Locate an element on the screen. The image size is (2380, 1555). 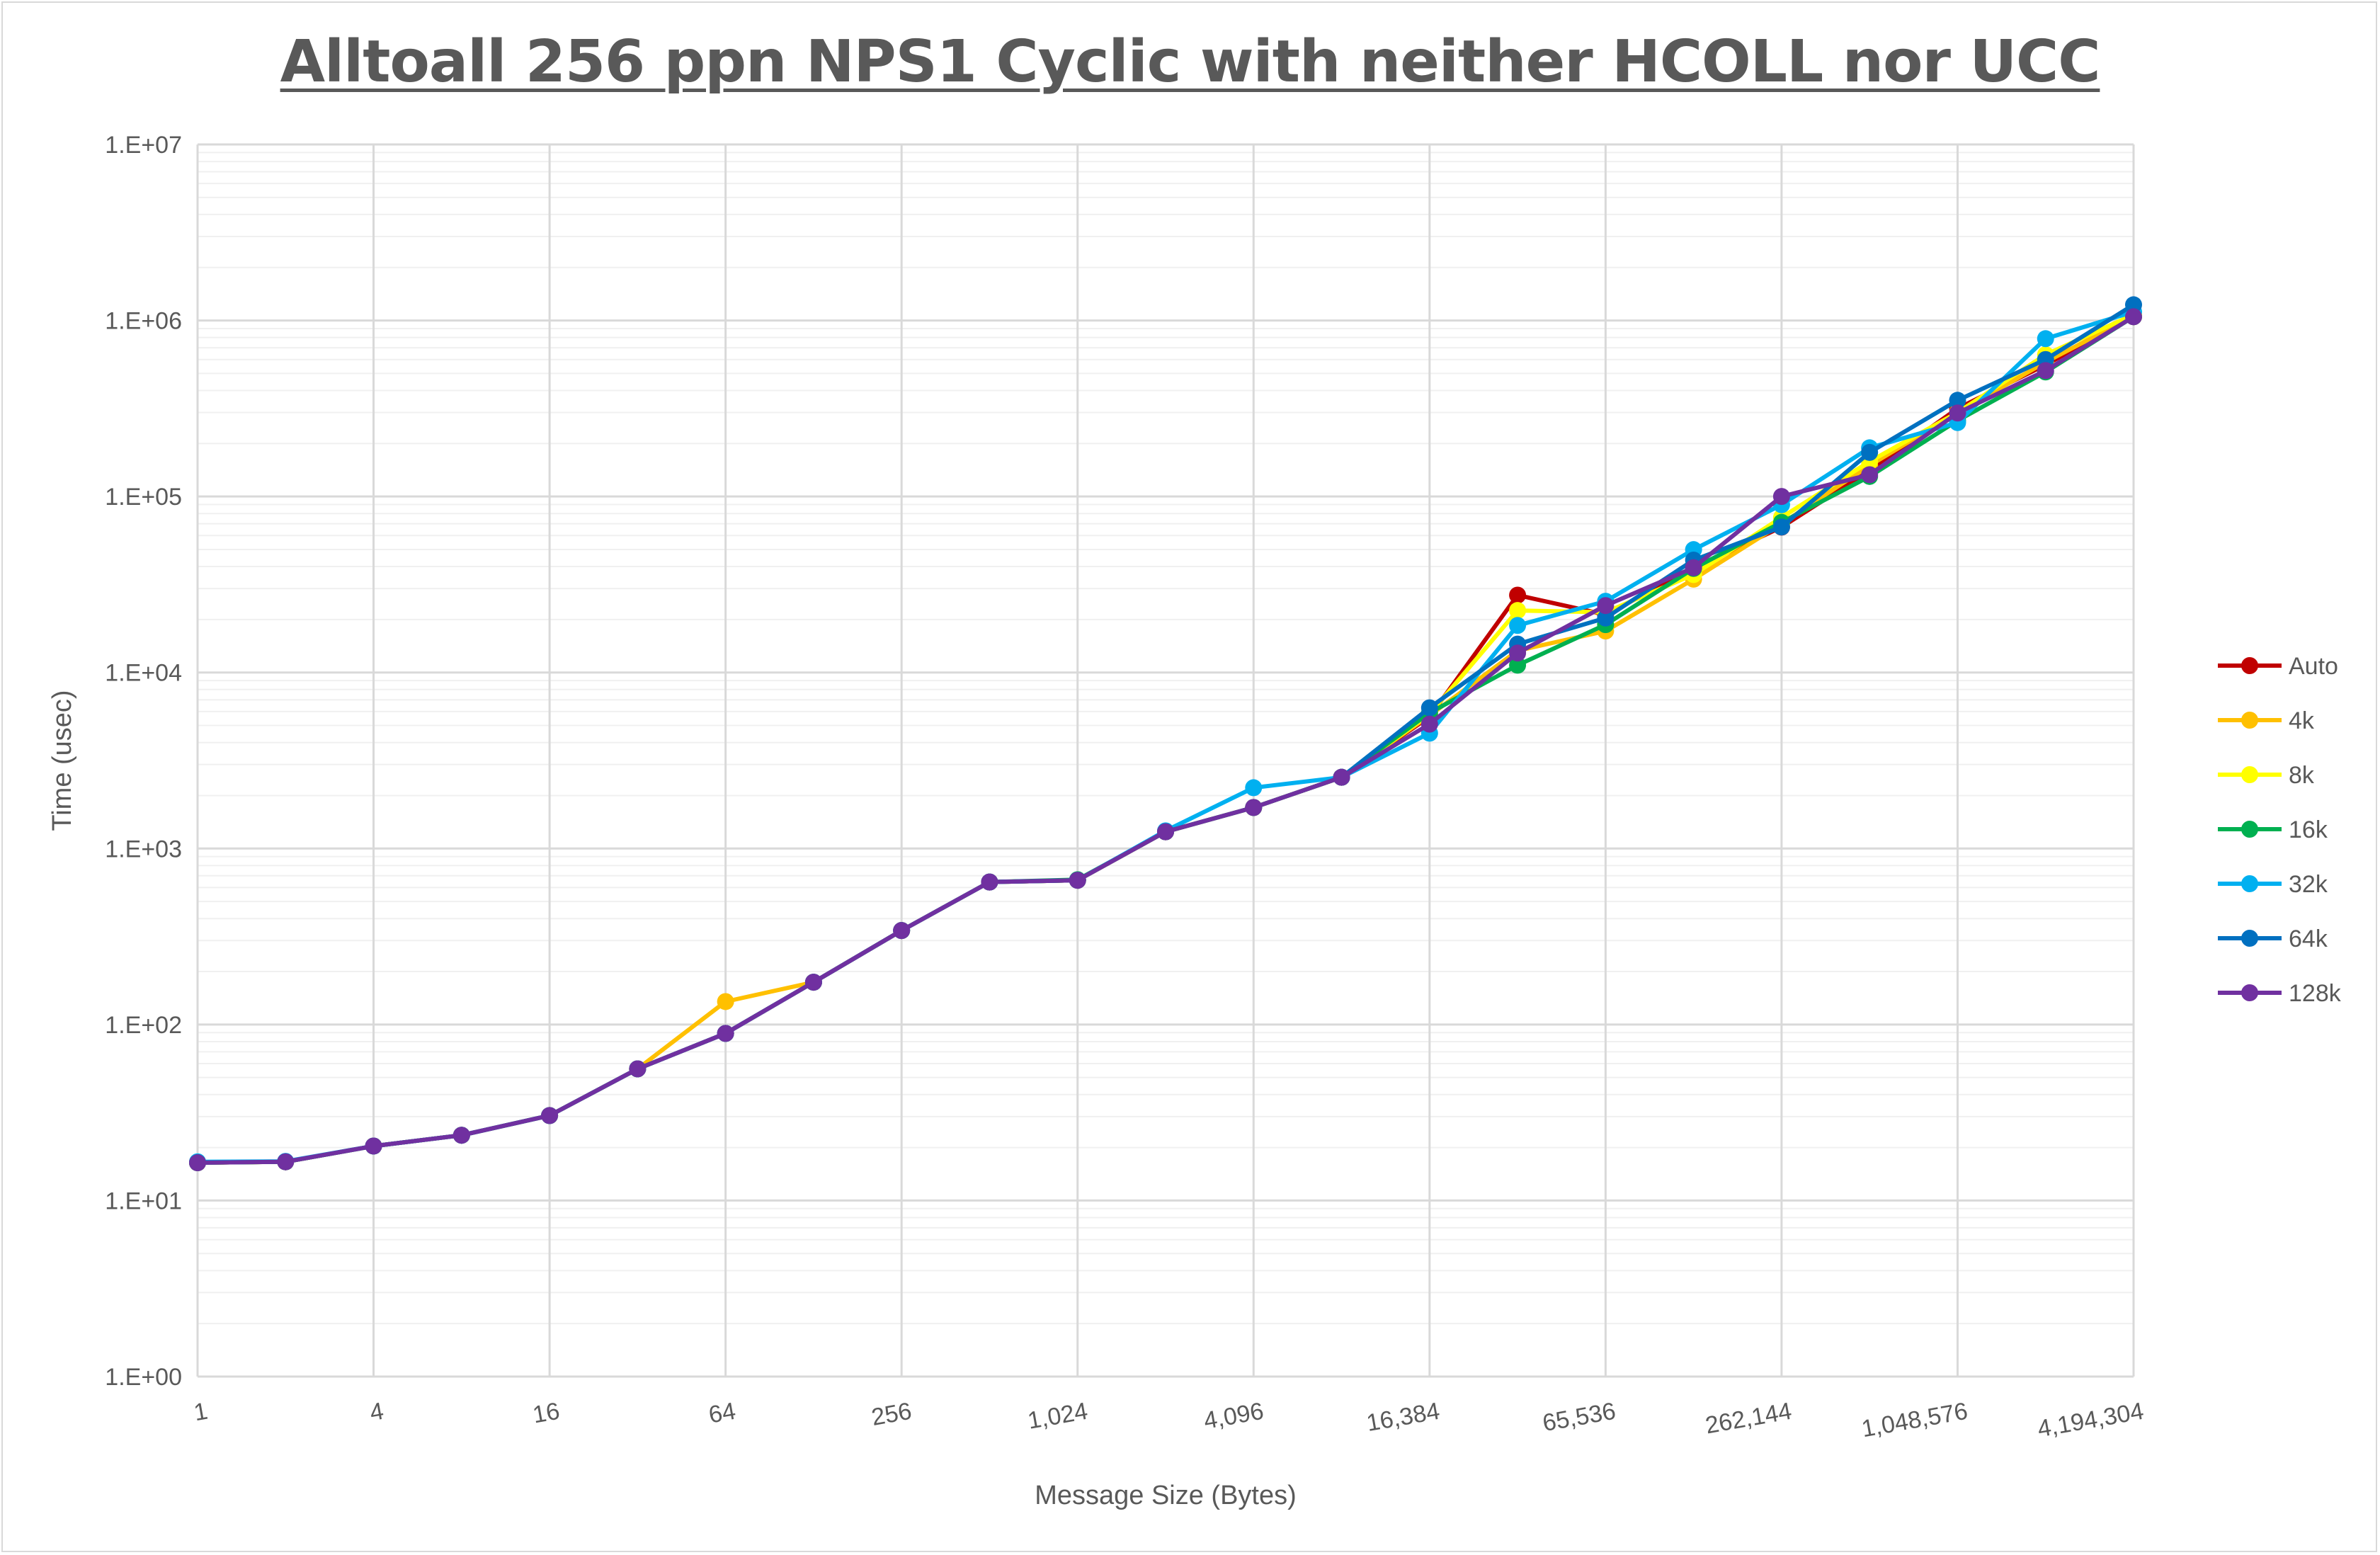
x-axis-label: Message Size (Bytes) is located at coordinates (1166, 1495).